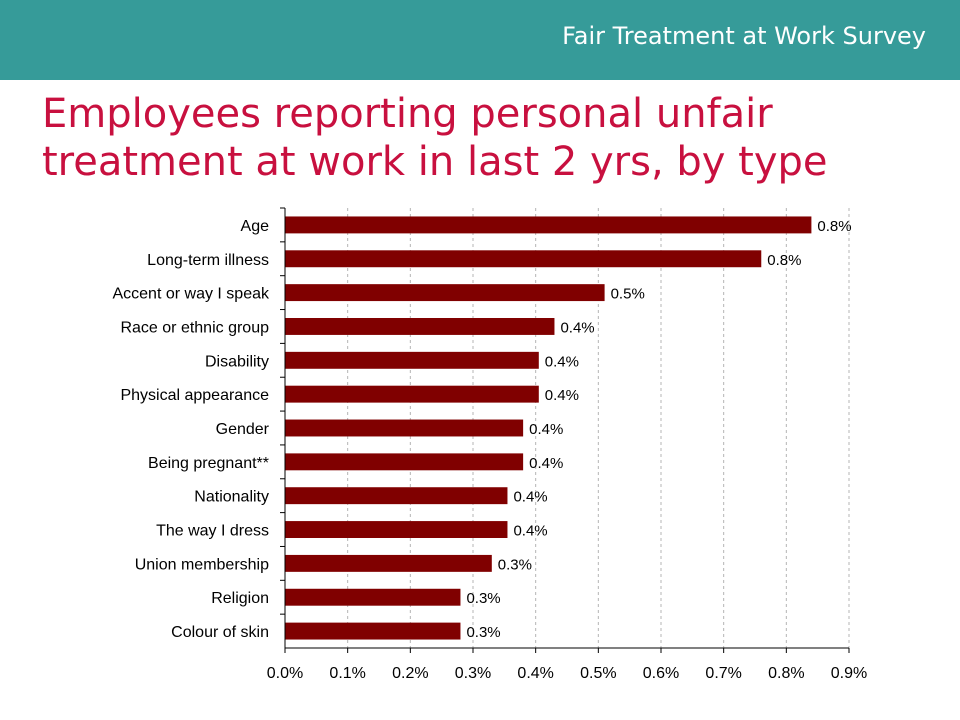 Image resolution: width=960 pixels, height=720 pixels. I want to click on data-label: 0.5%, so click(628, 294).